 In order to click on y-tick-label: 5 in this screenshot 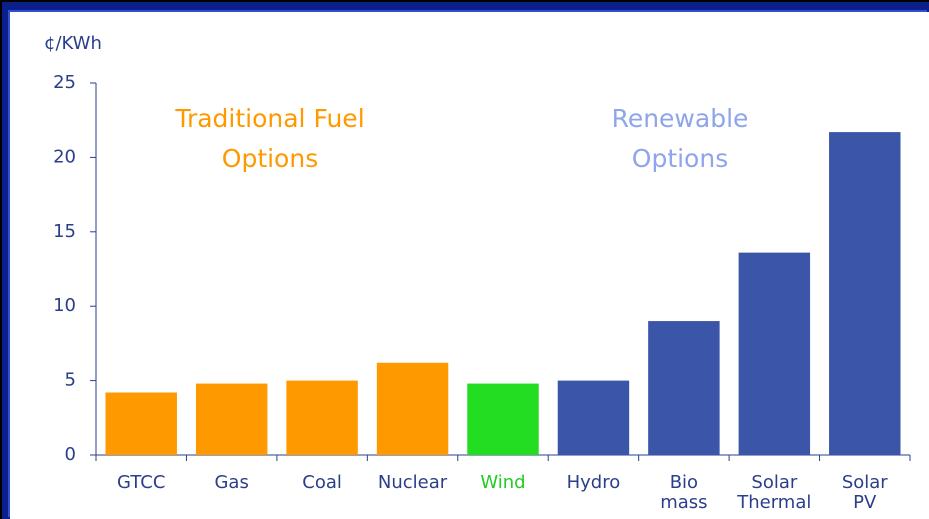, I will do `click(70, 380)`.